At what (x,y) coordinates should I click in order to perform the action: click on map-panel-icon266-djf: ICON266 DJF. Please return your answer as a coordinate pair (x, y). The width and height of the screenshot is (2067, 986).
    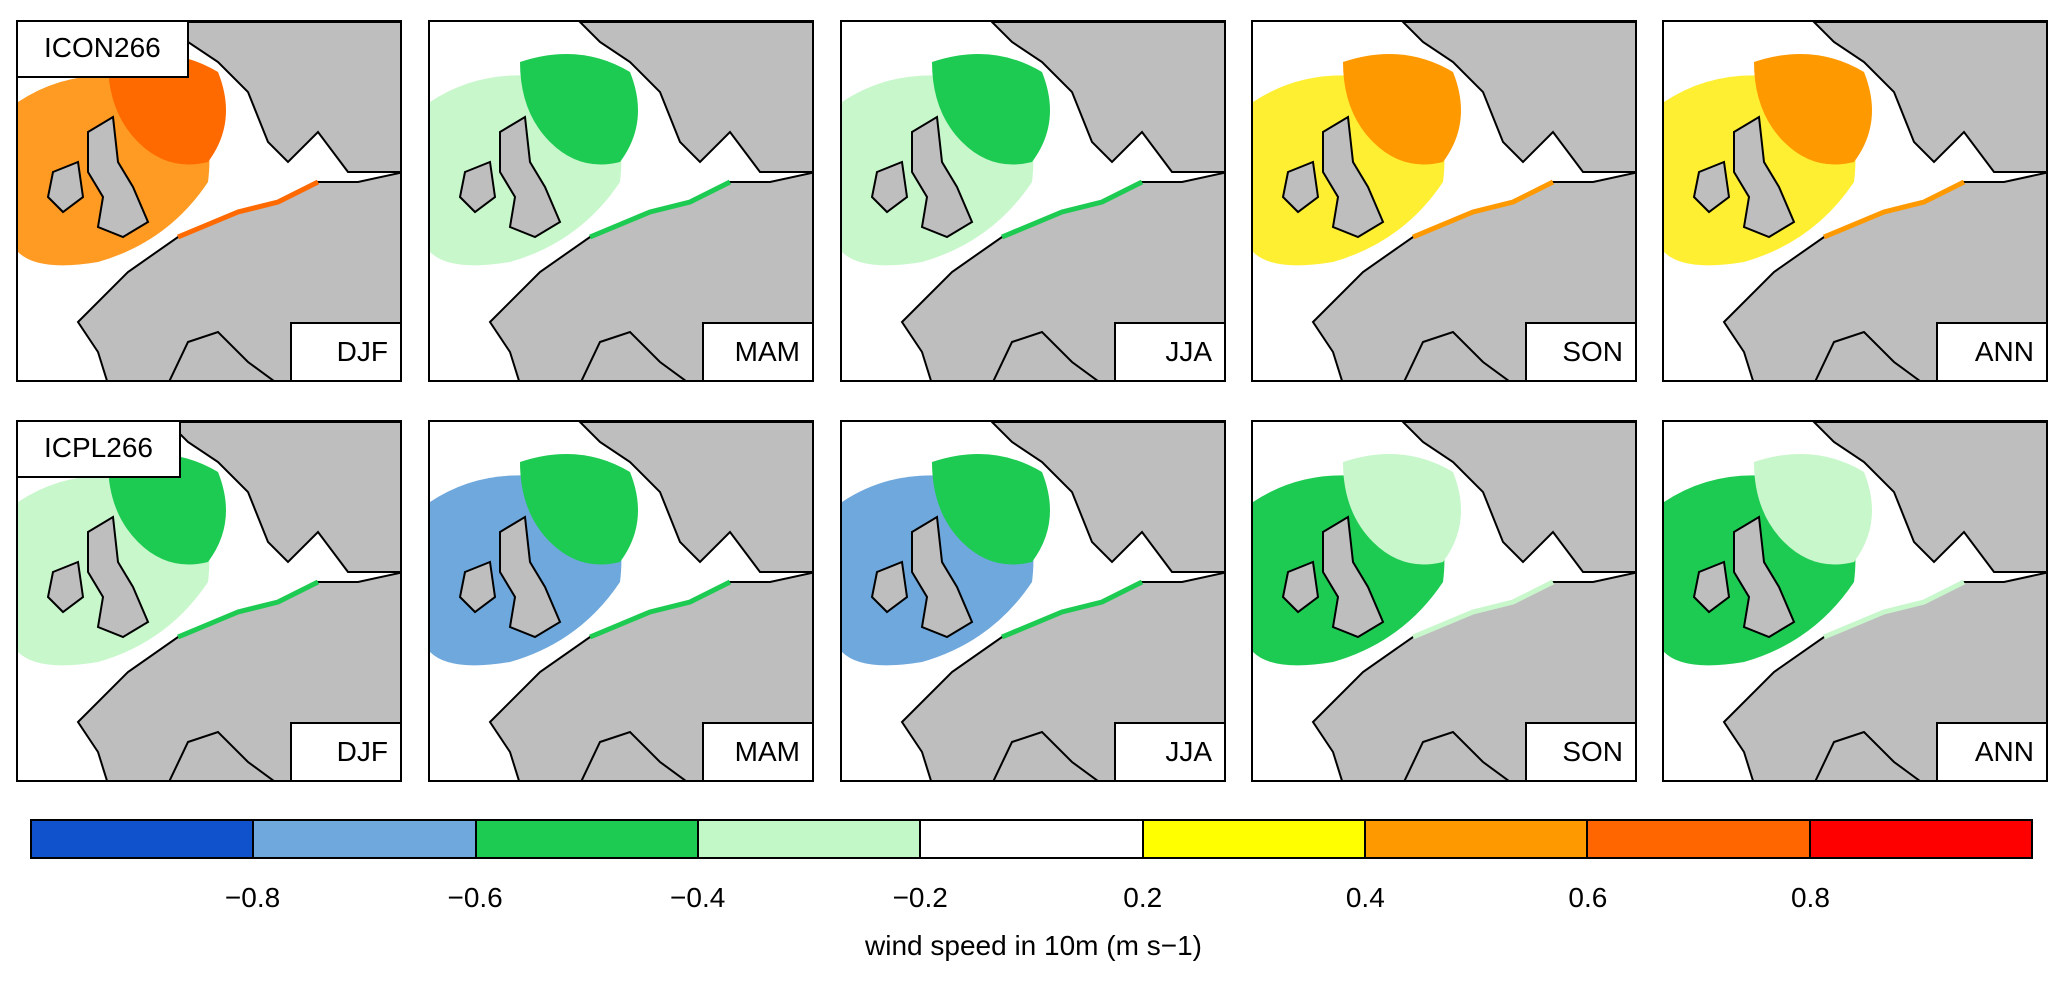
    Looking at the image, I should click on (209, 201).